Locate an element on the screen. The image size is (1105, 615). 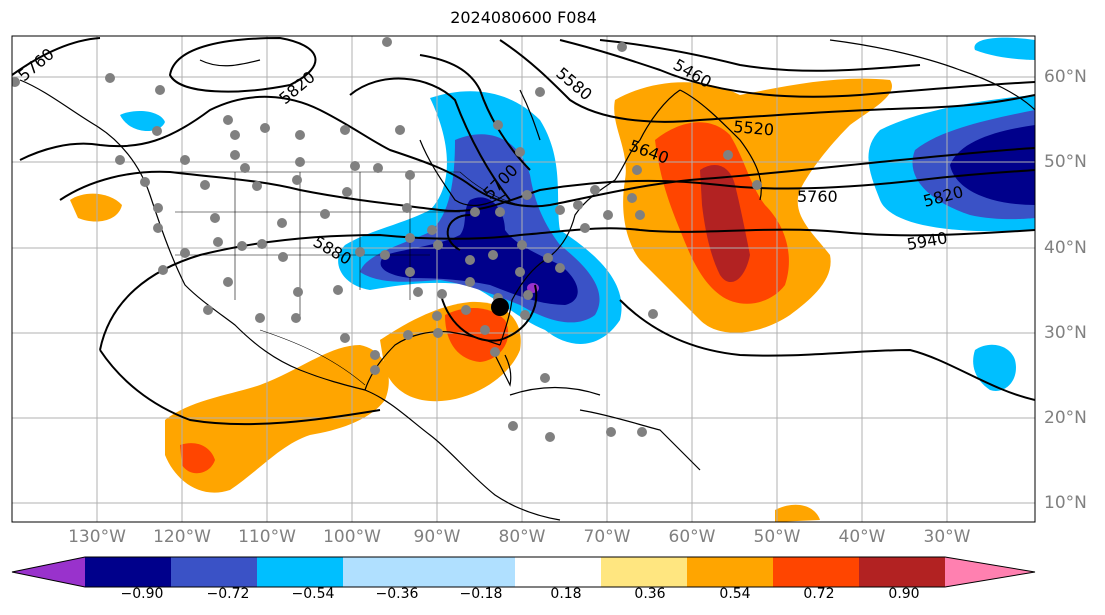
colorbar-tick-label: −0.36 is located at coordinates (397, 594).